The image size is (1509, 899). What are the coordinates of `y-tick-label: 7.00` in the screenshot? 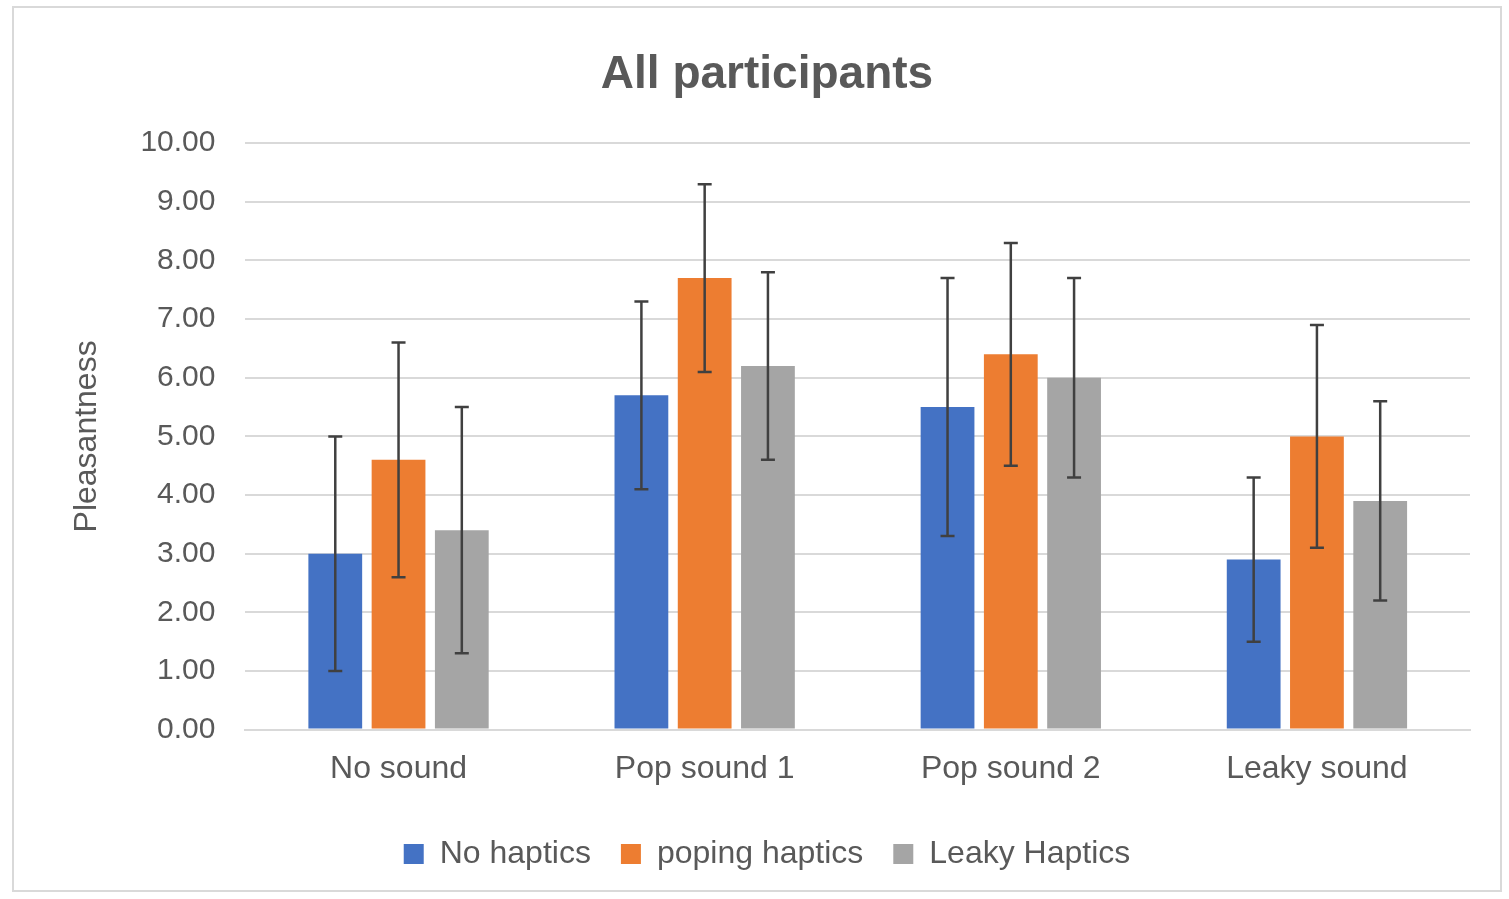 It's located at (186, 317).